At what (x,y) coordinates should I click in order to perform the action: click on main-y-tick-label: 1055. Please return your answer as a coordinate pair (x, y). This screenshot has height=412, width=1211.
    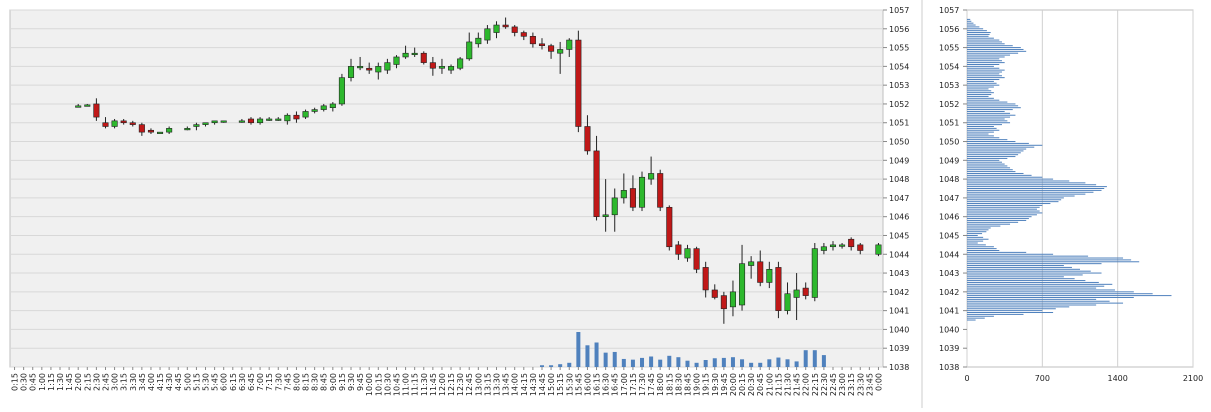
    Looking at the image, I should click on (899, 48).